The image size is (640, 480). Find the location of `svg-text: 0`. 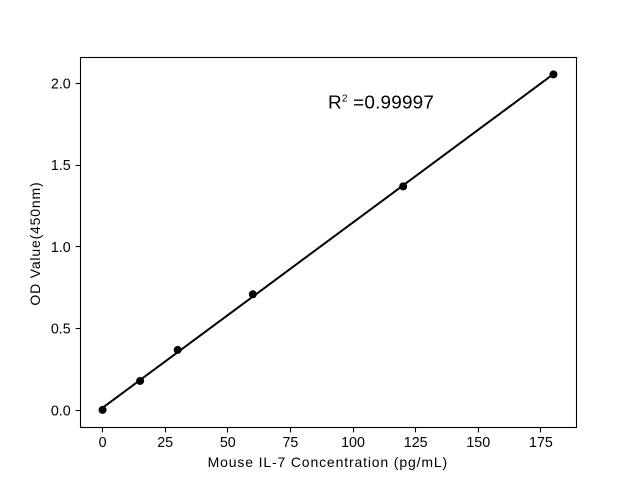

svg-text: 0 is located at coordinates (103, 443).